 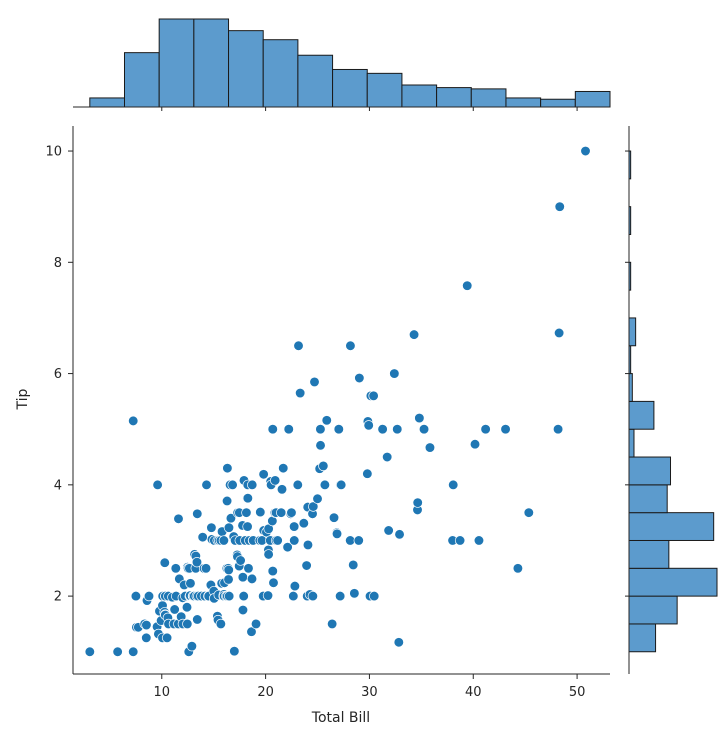 I want to click on x-marginal-histogram, so click(x=342, y=63).